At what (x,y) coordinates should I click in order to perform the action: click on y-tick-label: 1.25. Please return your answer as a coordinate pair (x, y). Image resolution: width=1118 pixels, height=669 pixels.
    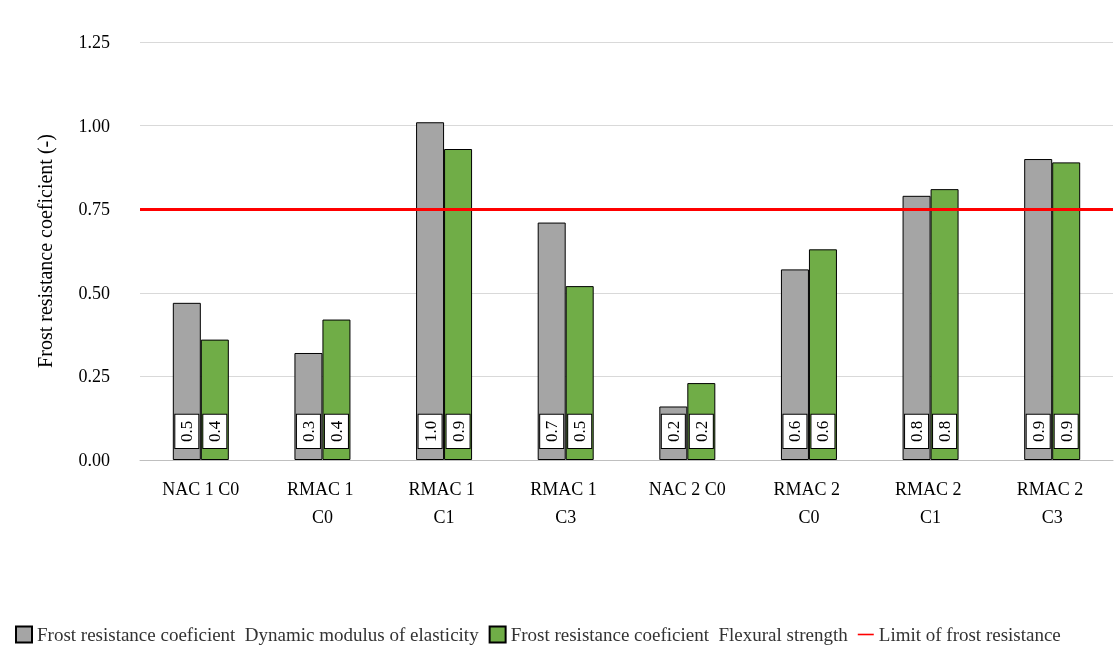
    Looking at the image, I should click on (94, 42).